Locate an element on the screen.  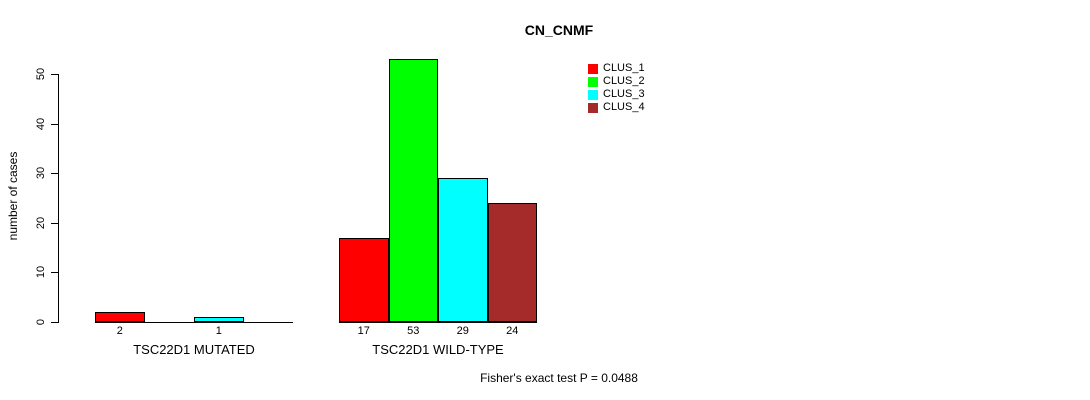
y-tick-label: 0 is located at coordinates (41, 322).